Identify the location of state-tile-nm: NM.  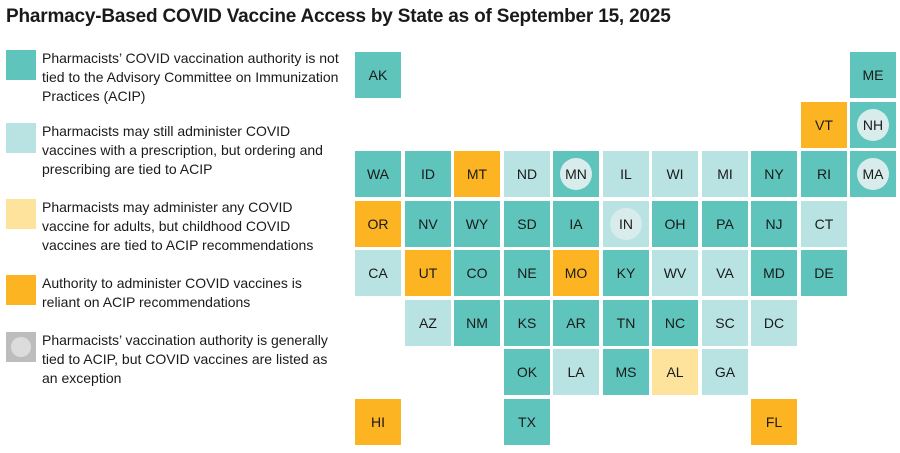
(477, 323).